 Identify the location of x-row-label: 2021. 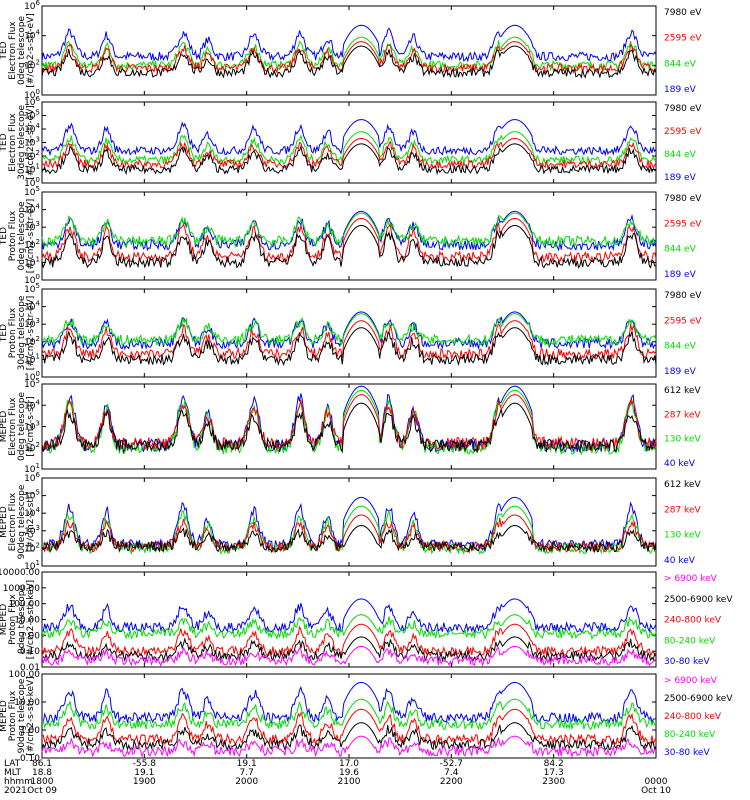
(15, 791).